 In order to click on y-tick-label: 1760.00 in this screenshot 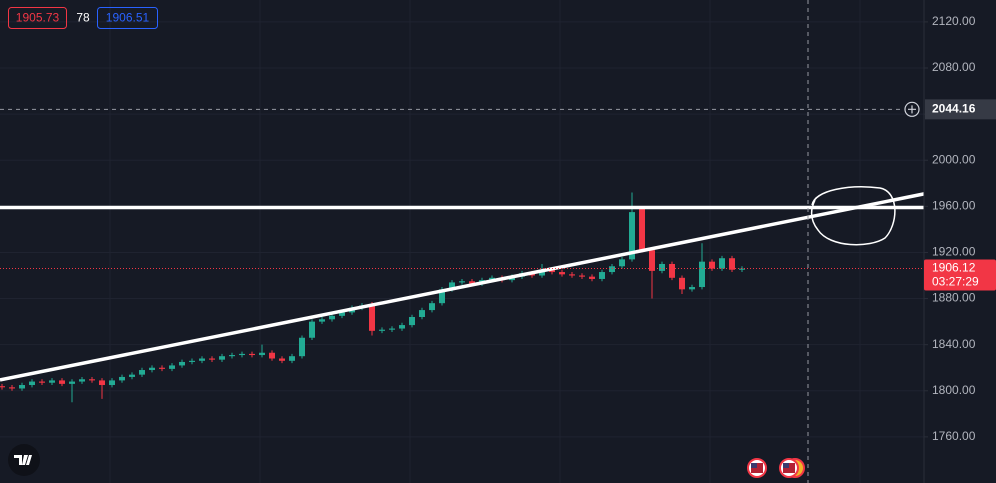, I will do `click(954, 436)`.